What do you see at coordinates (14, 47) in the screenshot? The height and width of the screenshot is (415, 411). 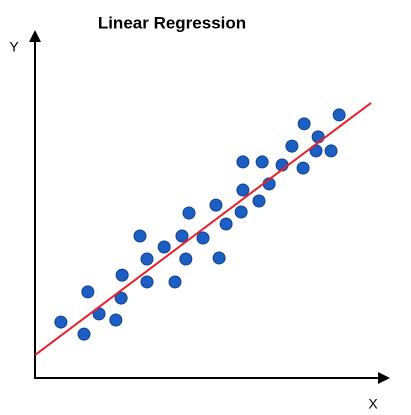 I see `y-axis-label: Y` at bounding box center [14, 47].